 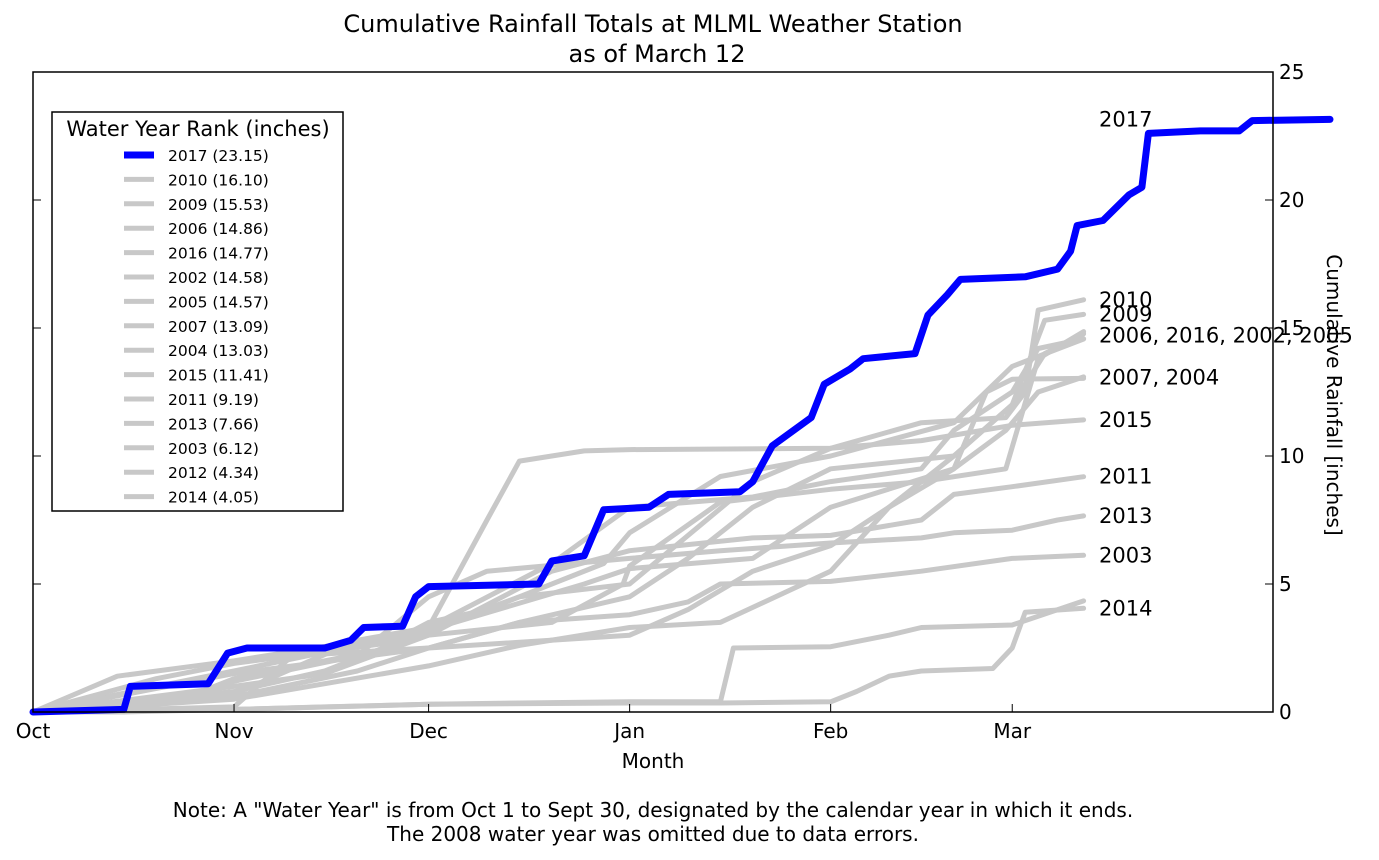 What do you see at coordinates (218, 351) in the screenshot?
I see `legend-entry-label: 2004 (13.03)` at bounding box center [218, 351].